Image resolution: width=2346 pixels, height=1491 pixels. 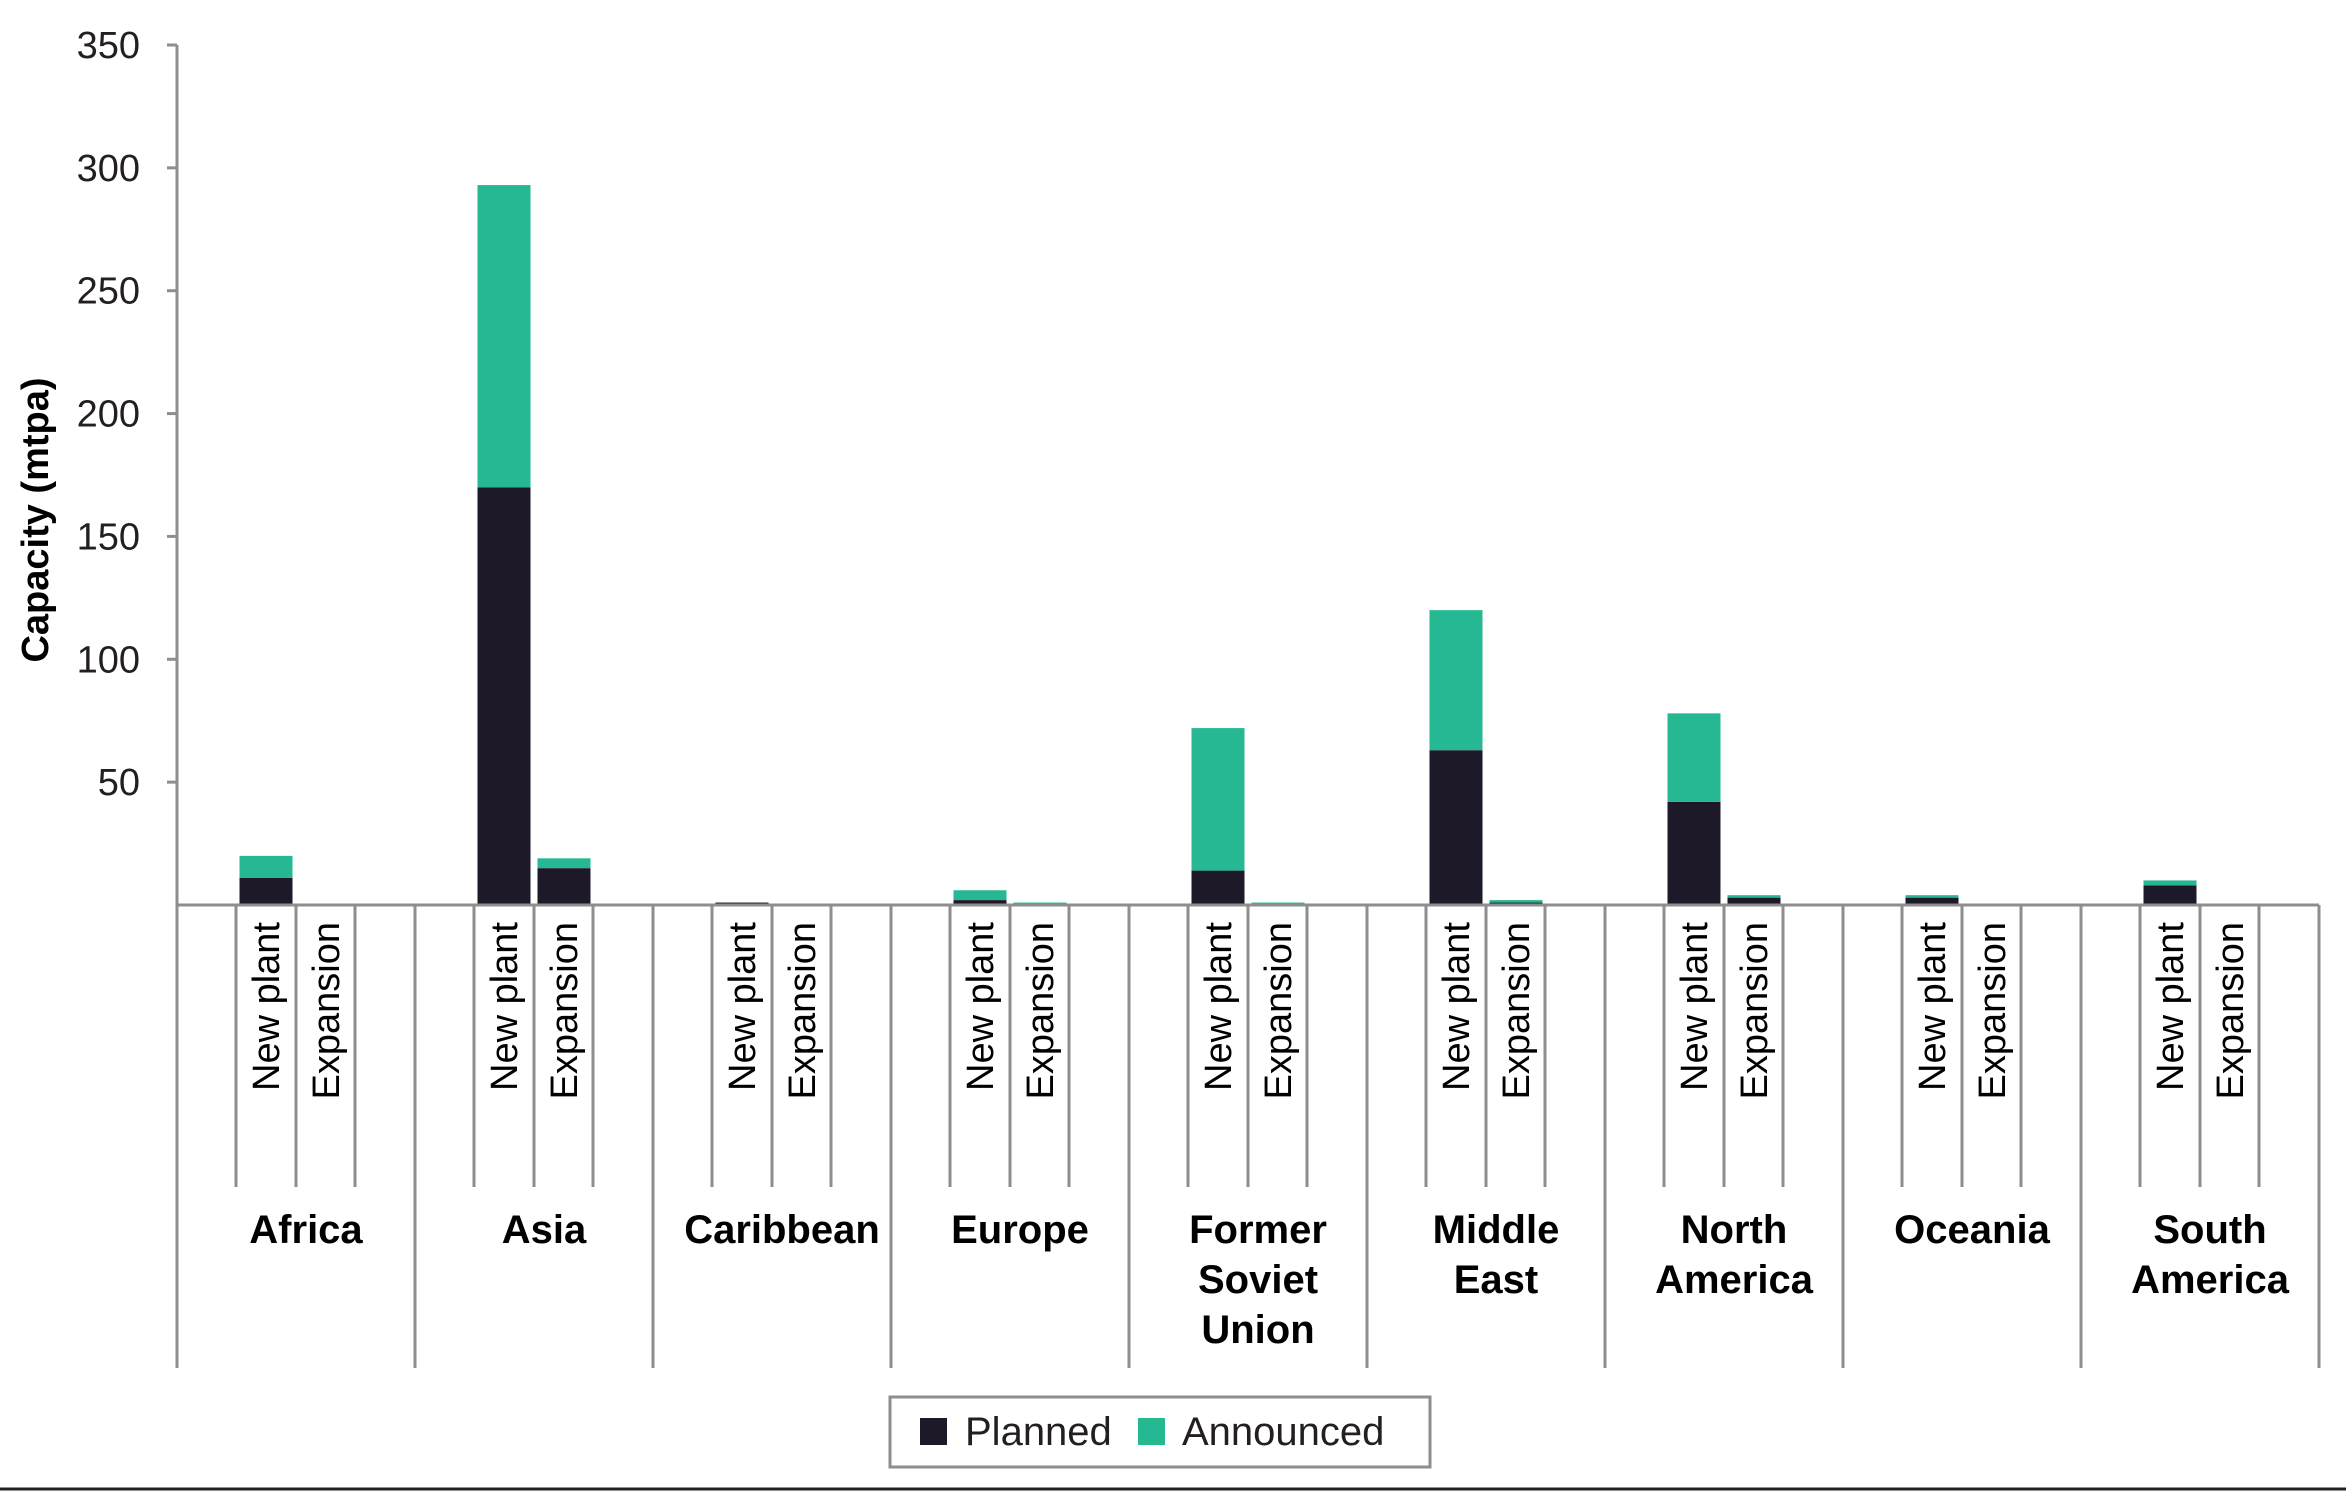 I want to click on legend-label: Announced, so click(x=1283, y=1432).